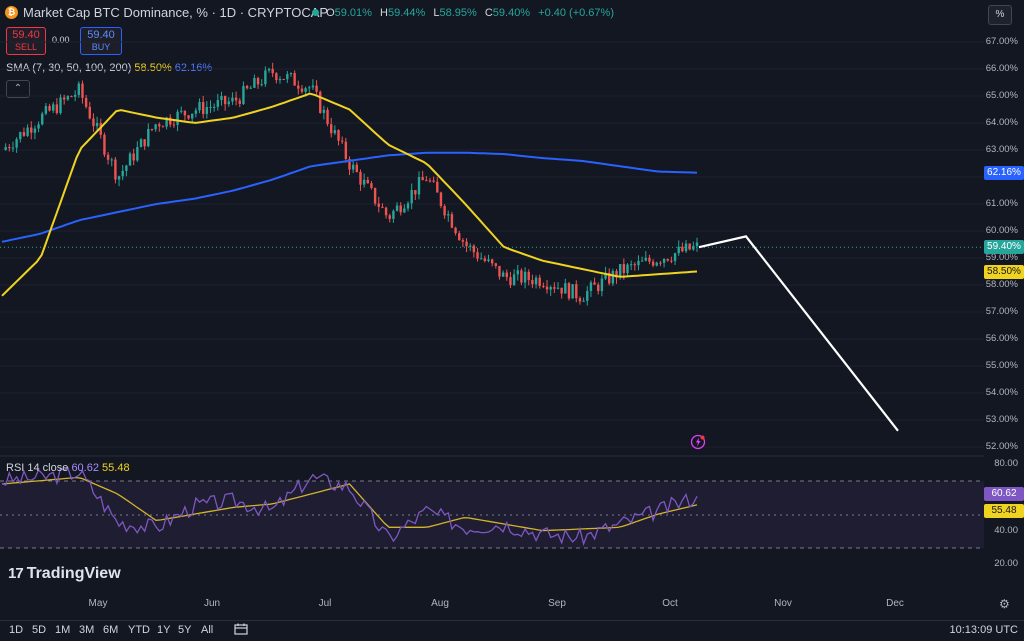 The width and height of the screenshot is (1024, 641). What do you see at coordinates (798, 333) in the screenshot?
I see `projection-line` at bounding box center [798, 333].